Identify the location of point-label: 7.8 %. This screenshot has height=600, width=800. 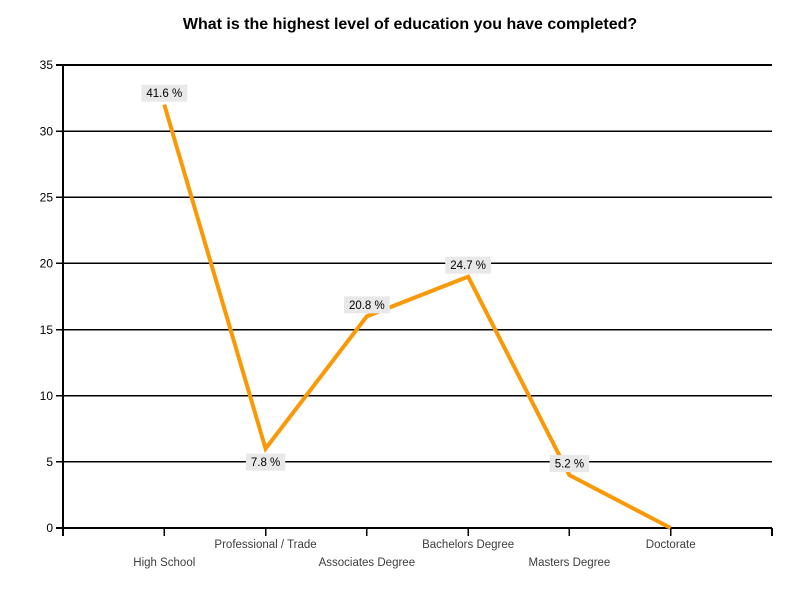
(265, 463).